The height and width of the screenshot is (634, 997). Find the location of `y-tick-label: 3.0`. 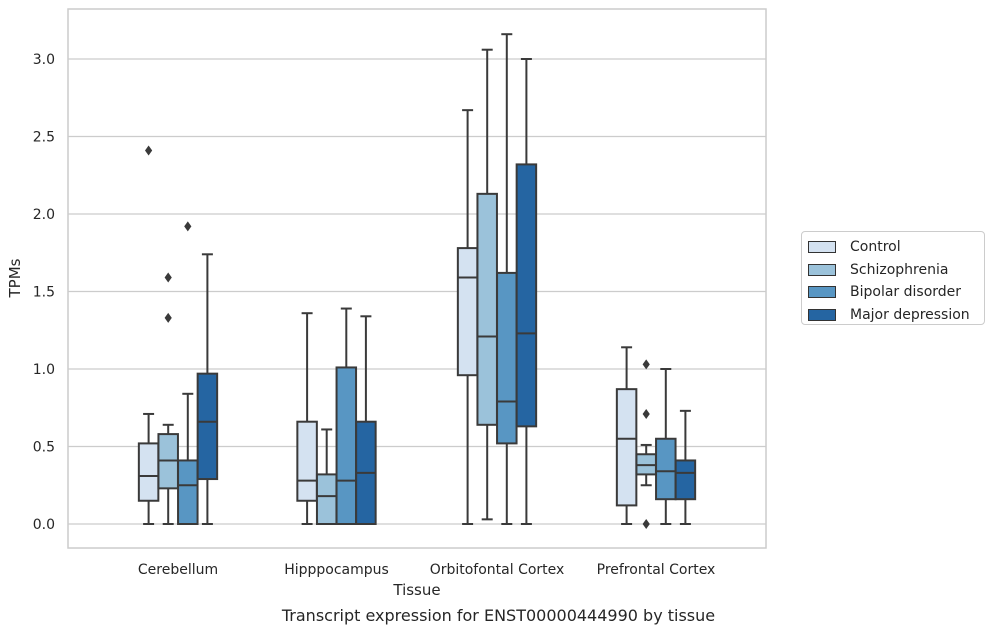

y-tick-label: 3.0 is located at coordinates (44, 60).